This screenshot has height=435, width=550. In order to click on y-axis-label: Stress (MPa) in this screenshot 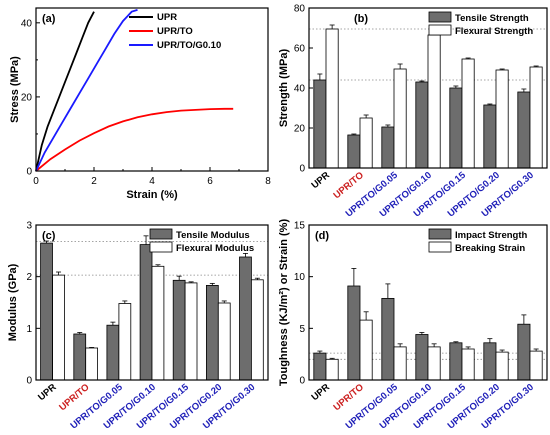, I will do `click(15, 89)`.